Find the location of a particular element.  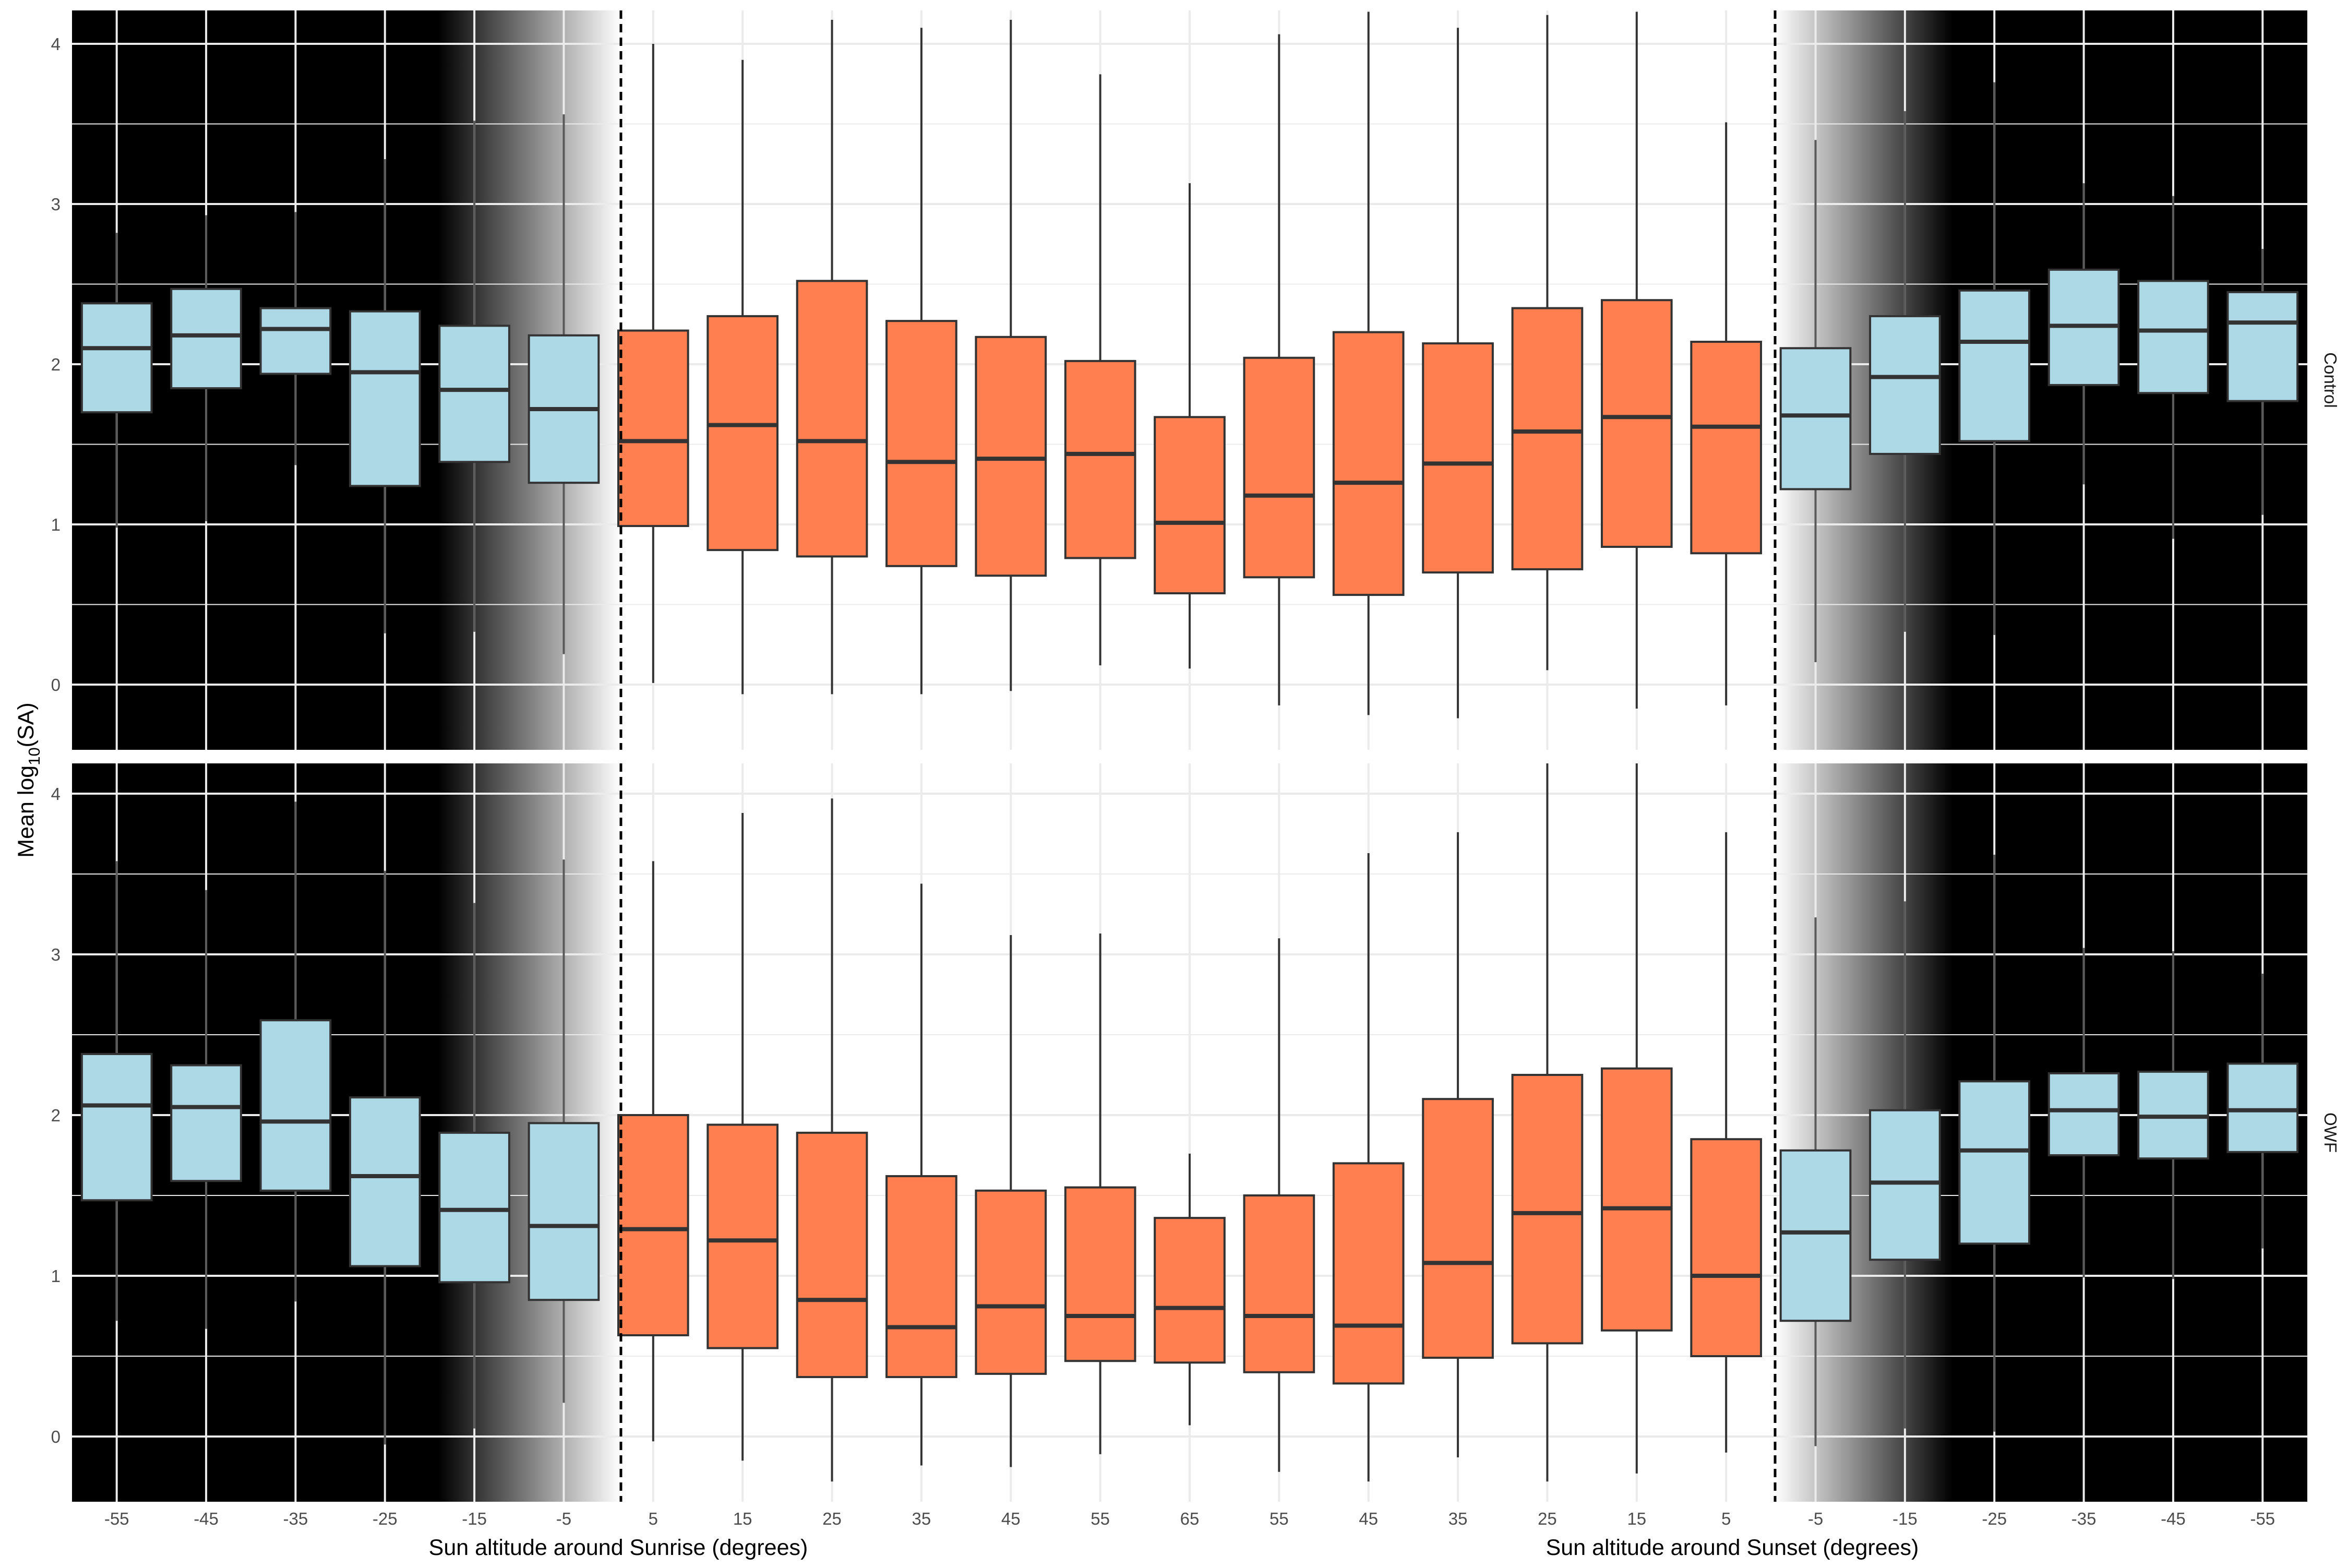

y-axis-label-subscript: 10 is located at coordinates (34, 756).